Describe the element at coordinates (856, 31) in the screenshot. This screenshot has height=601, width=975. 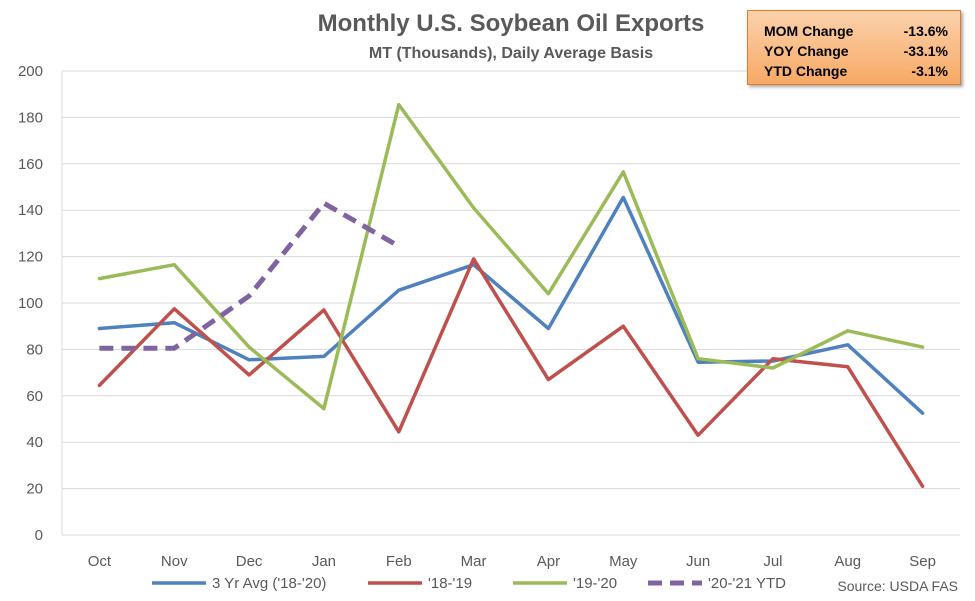
I see `stat-row-mom: MOM Change -13.6%` at that location.